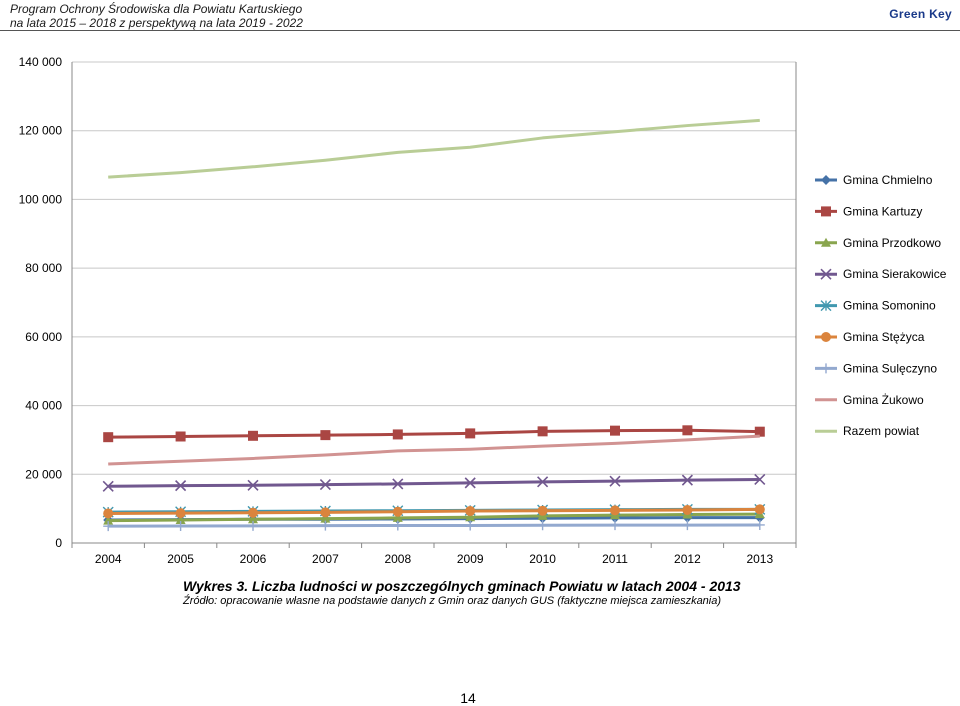 The image size is (960, 706). I want to click on legend-label: Gmina Stężyca, so click(884, 337).